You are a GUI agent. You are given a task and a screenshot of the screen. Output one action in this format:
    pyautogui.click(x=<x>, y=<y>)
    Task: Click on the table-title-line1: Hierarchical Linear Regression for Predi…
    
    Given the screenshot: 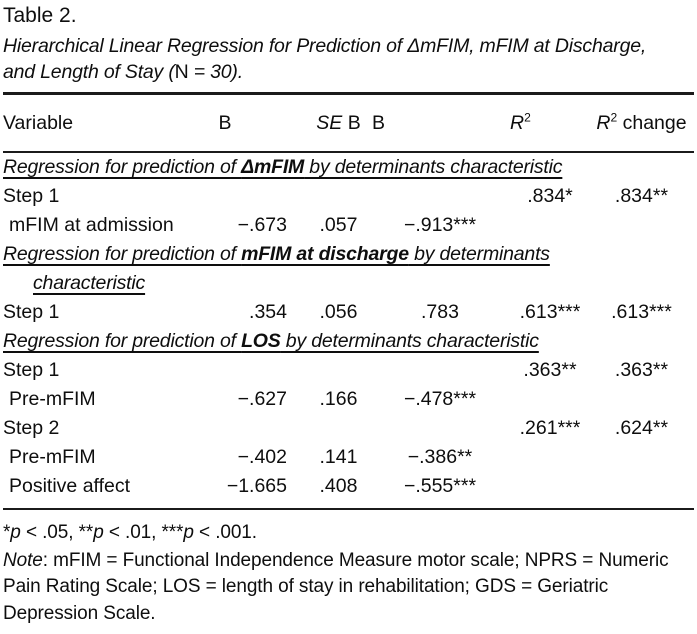 What is the action you would take?
    pyautogui.click(x=325, y=46)
    